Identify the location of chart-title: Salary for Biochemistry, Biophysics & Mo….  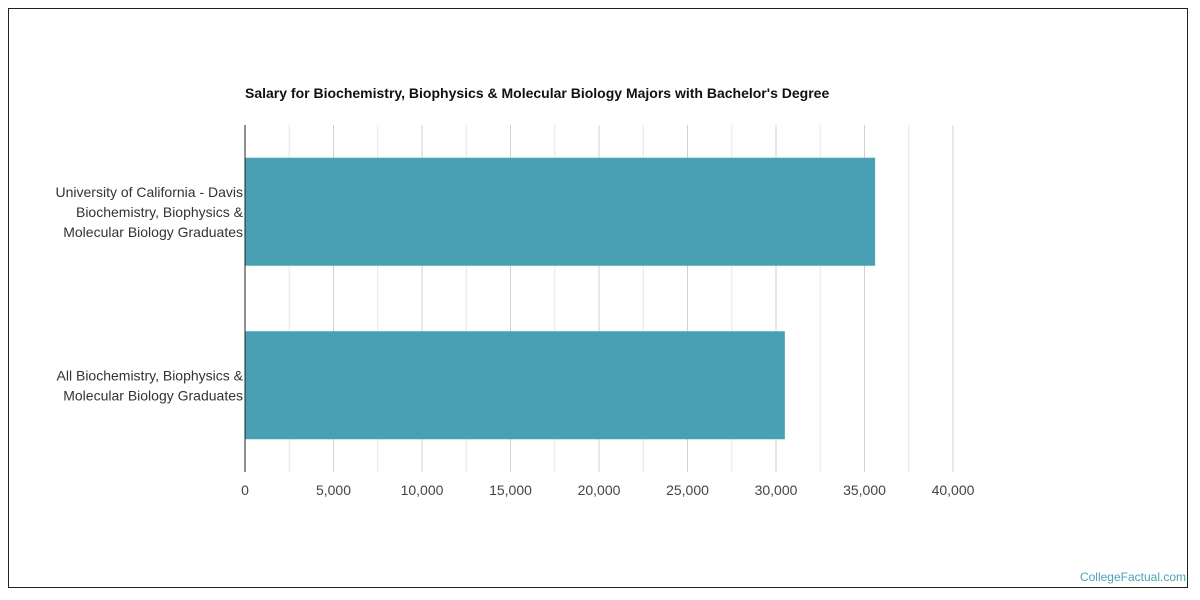
(537, 93).